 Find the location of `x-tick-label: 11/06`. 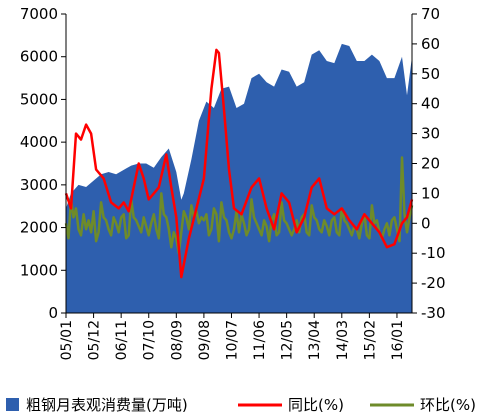

x-tick-label: 11/06 is located at coordinates (260, 340).